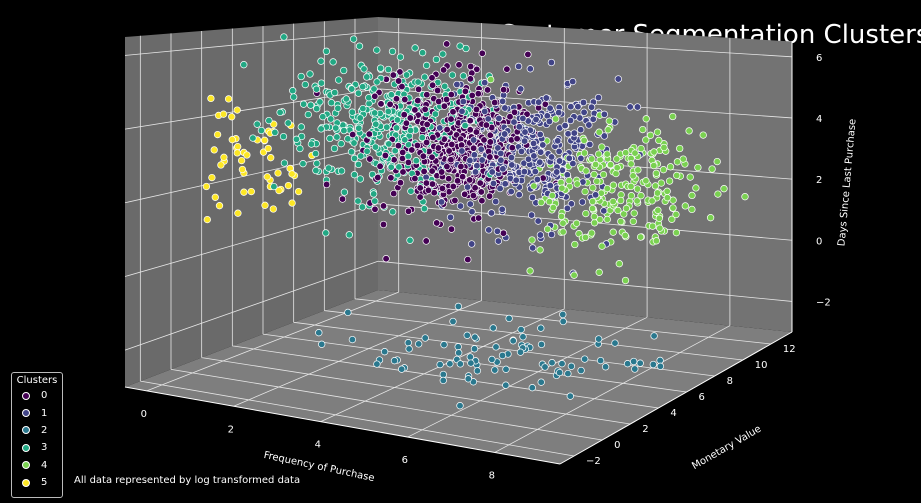 The height and width of the screenshot is (503, 921). What do you see at coordinates (37, 412) in the screenshot?
I see `legend-item-1: 1` at bounding box center [37, 412].